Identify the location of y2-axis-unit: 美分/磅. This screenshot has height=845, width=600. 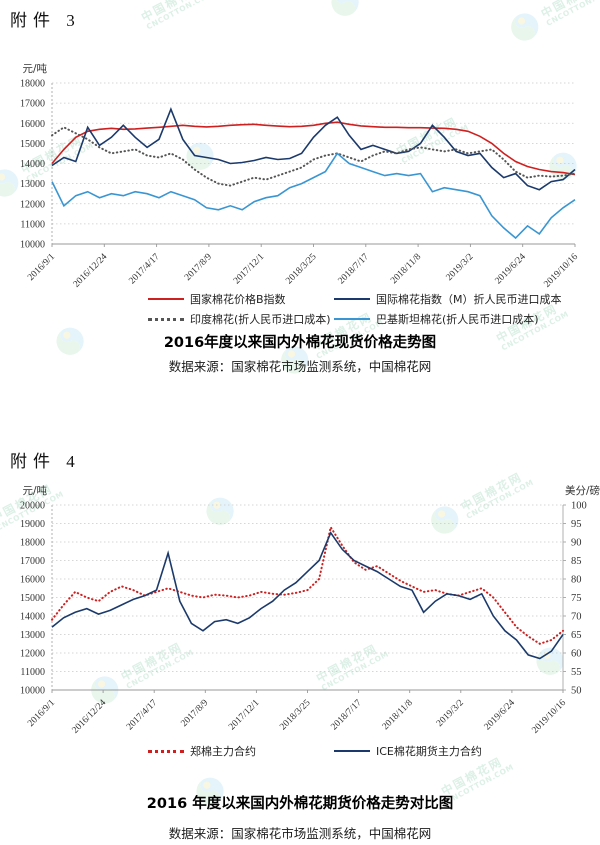
(582, 490).